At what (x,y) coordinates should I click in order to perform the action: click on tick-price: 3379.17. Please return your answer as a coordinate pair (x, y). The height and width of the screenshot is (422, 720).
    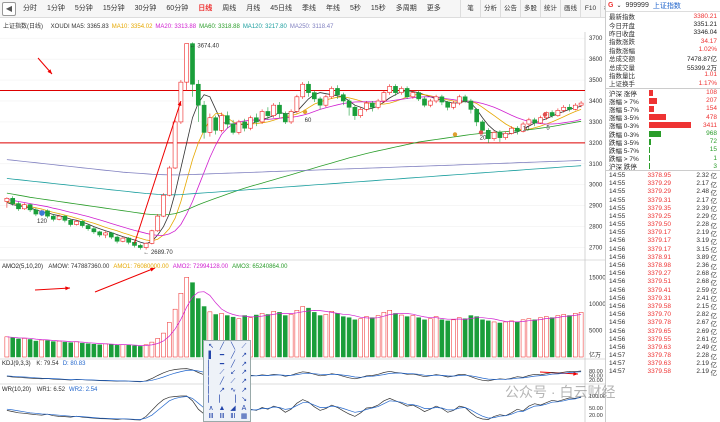
    Looking at the image, I should click on (659, 241).